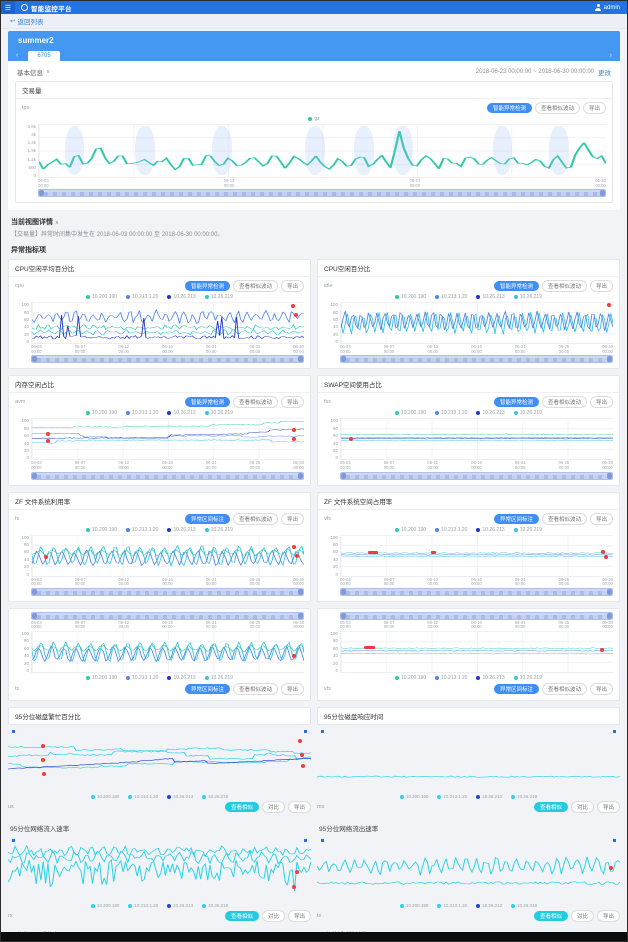 The width and height of the screenshot is (628, 942). What do you see at coordinates (328, 689) in the screenshot?
I see `metric-code: vfs` at bounding box center [328, 689].